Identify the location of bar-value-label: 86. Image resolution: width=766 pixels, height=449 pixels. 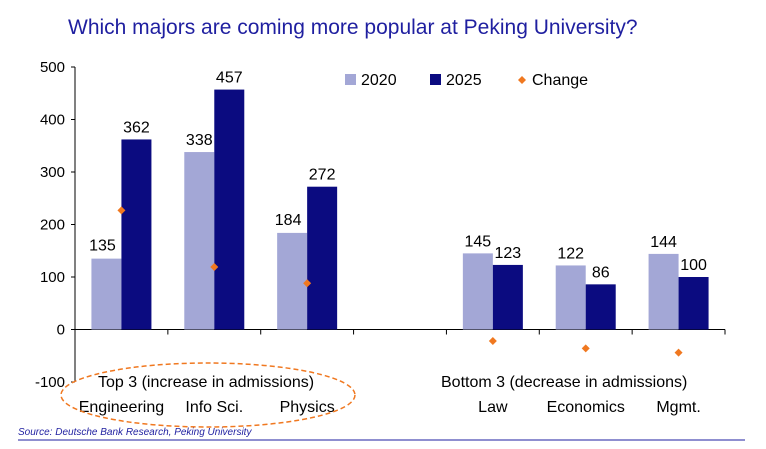
(601, 272).